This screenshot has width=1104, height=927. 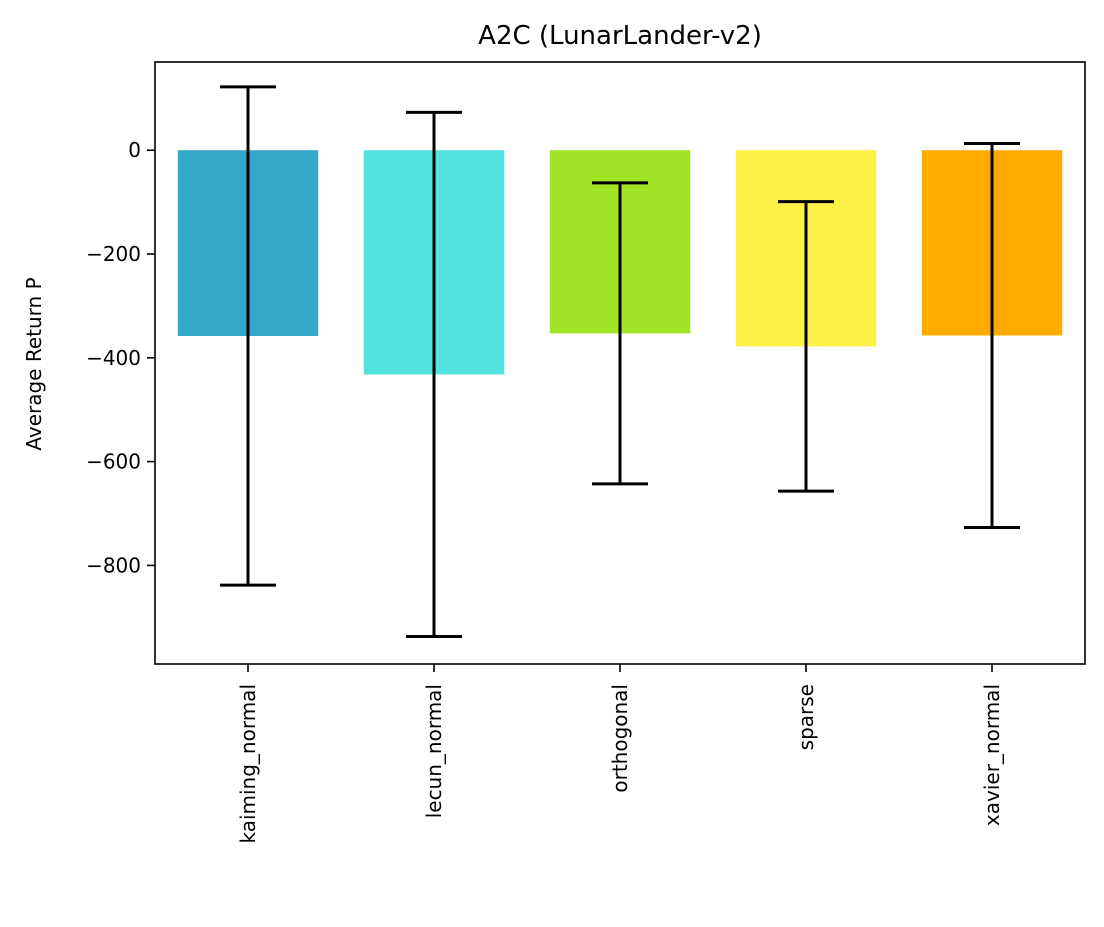 I want to click on x-tick-label: kaiming_normal, so click(x=248, y=764).